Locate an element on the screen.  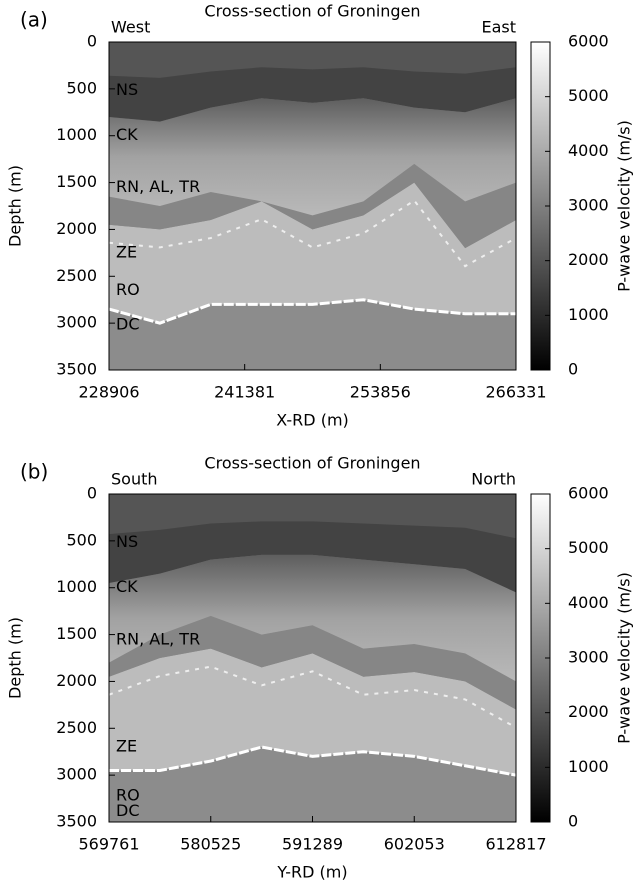
x-tick-label: 602053 is located at coordinates (414, 844).